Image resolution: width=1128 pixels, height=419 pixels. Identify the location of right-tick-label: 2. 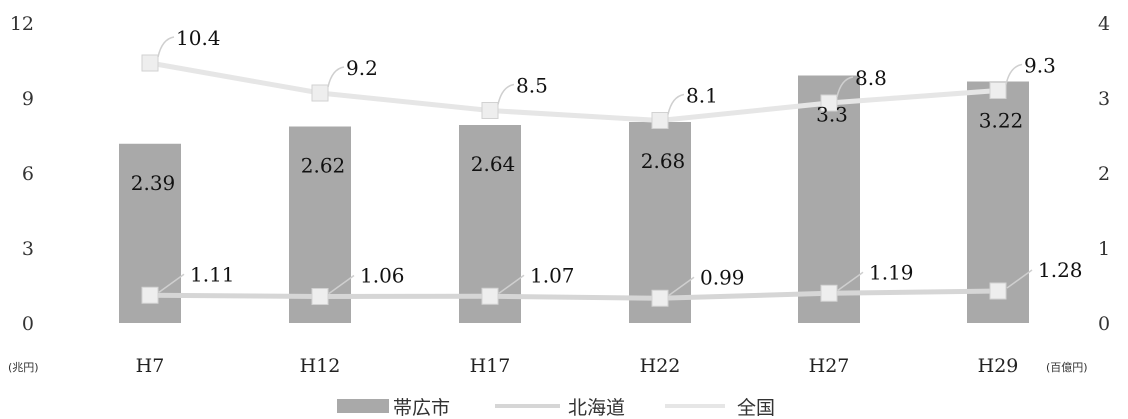
(1104, 174).